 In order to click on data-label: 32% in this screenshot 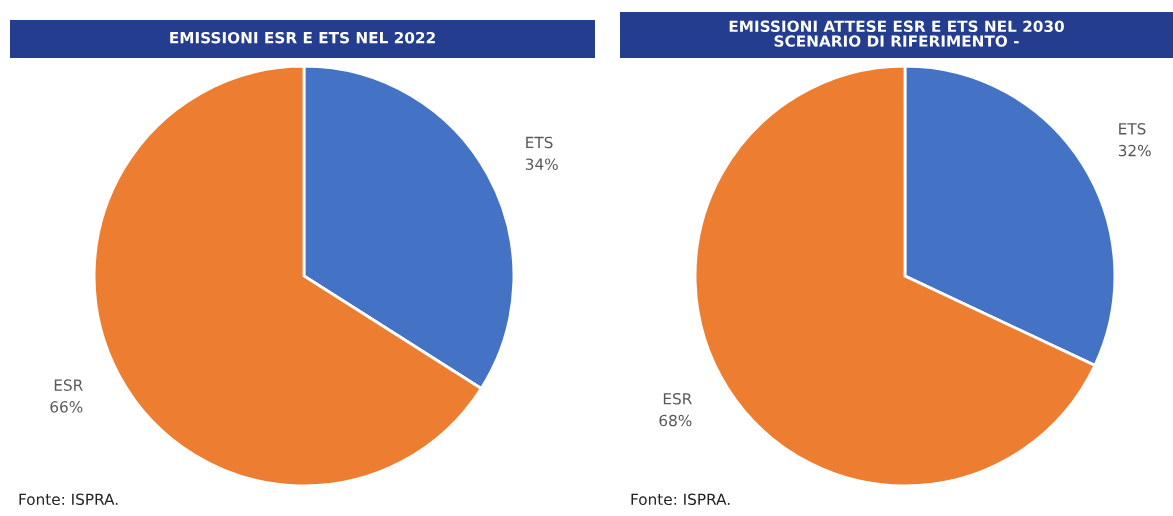, I will do `click(1134, 150)`.